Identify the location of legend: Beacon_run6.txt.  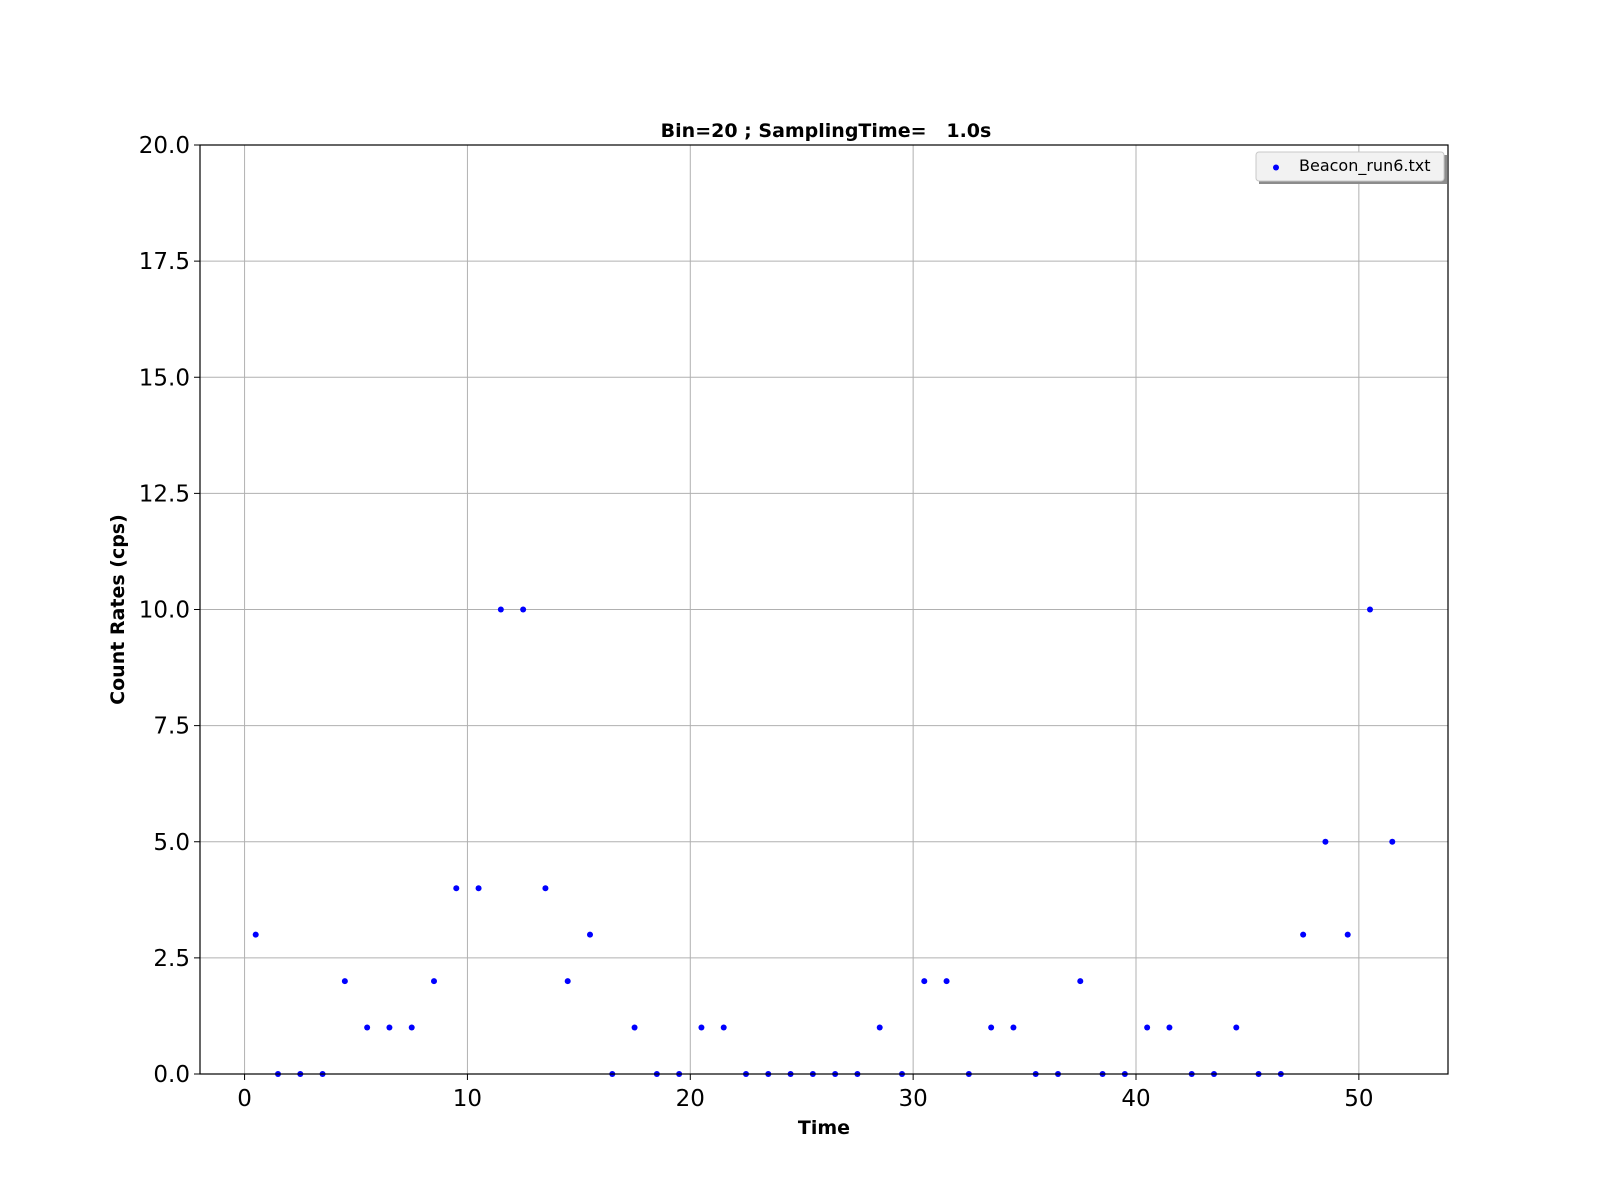
(1351, 167).